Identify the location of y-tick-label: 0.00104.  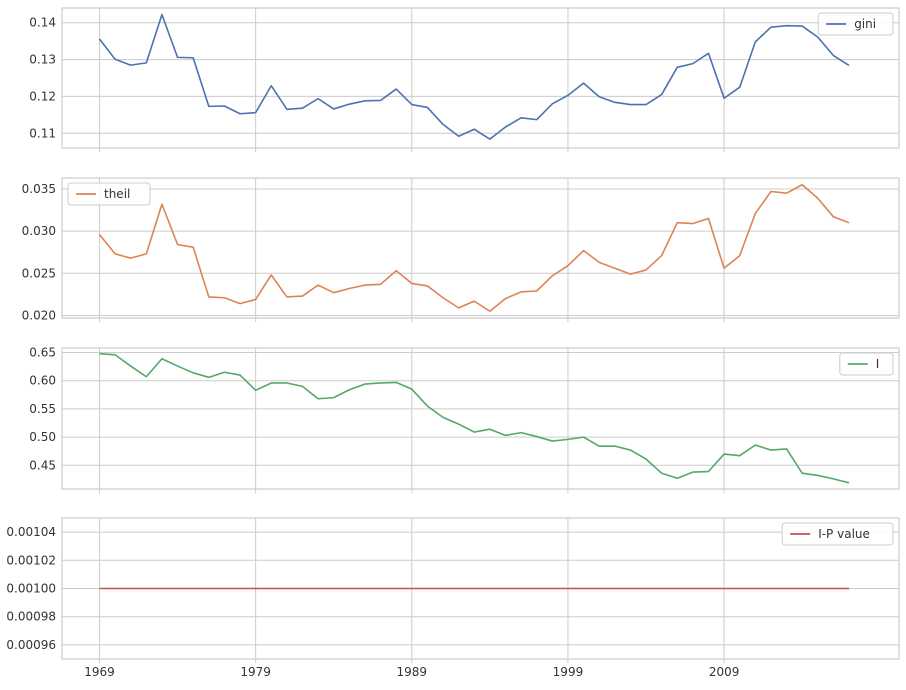
(31, 532).